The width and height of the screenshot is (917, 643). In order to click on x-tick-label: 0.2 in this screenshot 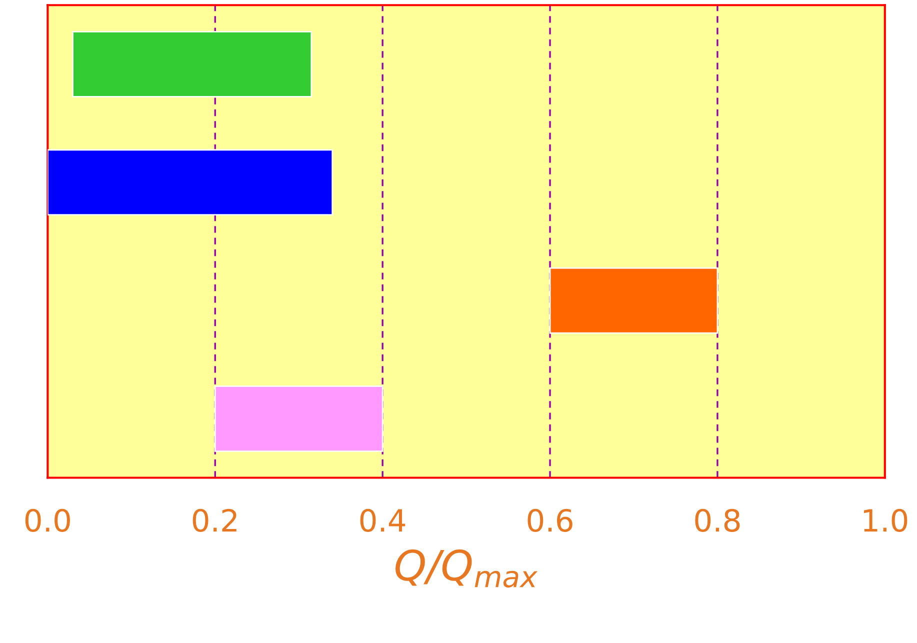, I will do `click(214, 520)`.